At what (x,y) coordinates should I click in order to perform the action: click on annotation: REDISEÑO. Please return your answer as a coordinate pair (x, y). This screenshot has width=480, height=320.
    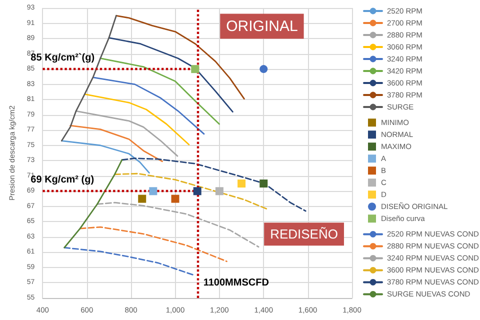
    Looking at the image, I should click on (304, 234).